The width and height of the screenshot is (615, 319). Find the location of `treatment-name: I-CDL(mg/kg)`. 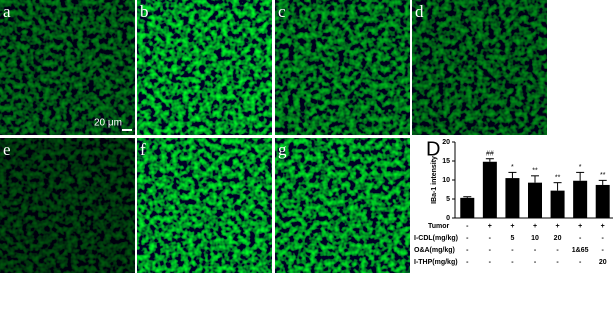

treatment-name: I-CDL(mg/kg) is located at coordinates (436, 238).